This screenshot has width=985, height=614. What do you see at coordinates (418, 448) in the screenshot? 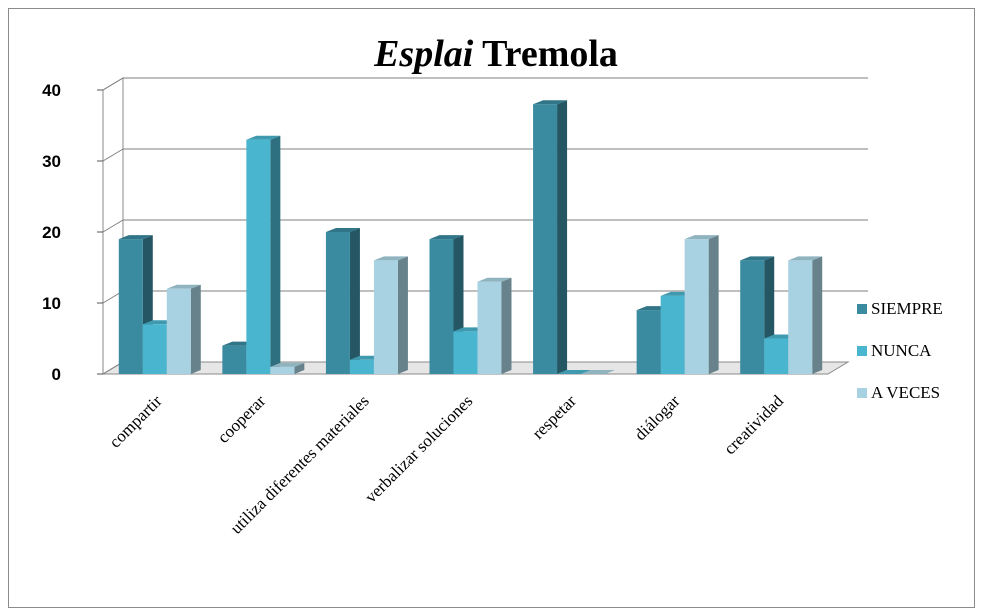
I see `x-tick-label: verbalizar soluciones` at bounding box center [418, 448].